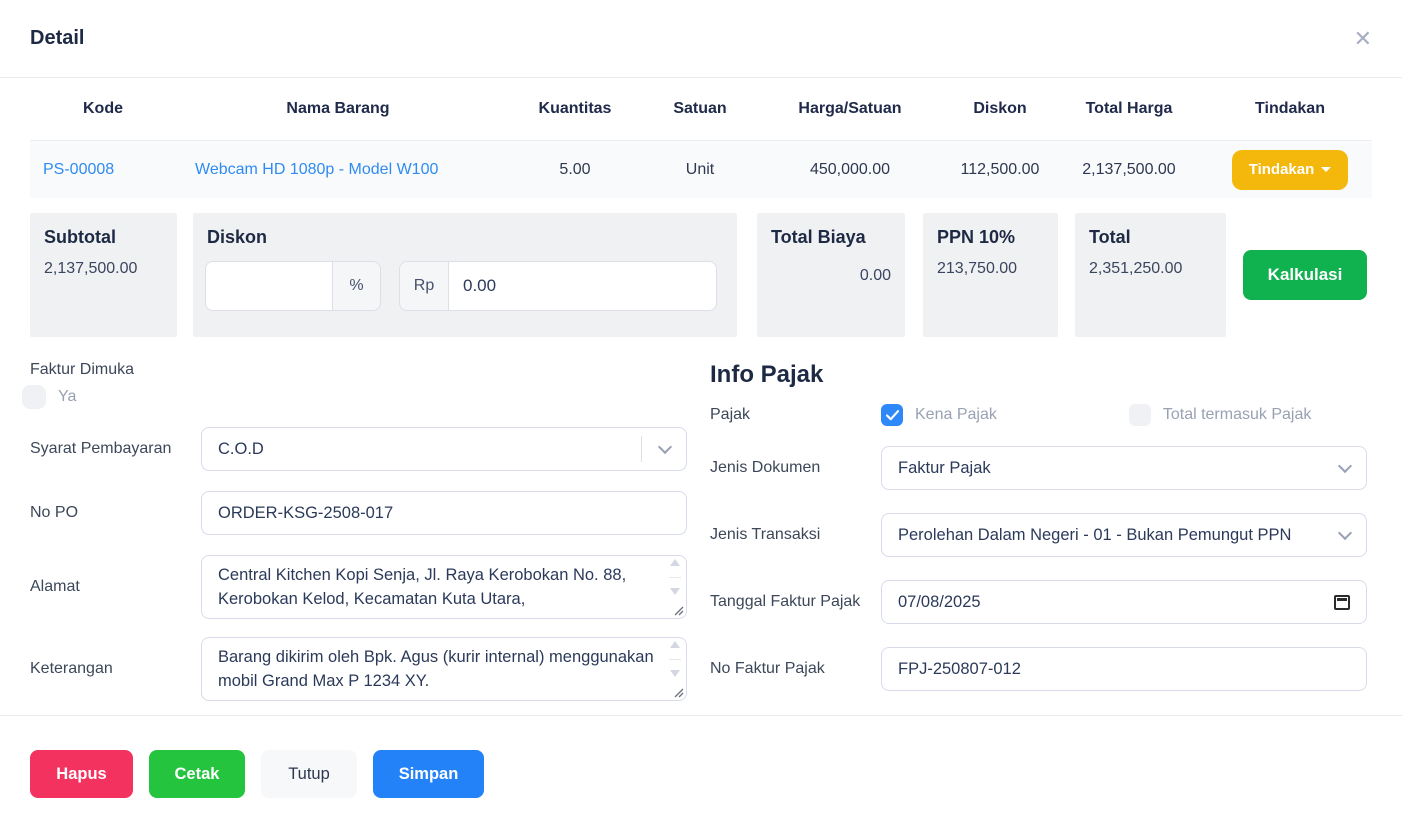 The width and height of the screenshot is (1402, 822). What do you see at coordinates (197, 774) in the screenshot?
I see `cetak-button: Cetak` at bounding box center [197, 774].